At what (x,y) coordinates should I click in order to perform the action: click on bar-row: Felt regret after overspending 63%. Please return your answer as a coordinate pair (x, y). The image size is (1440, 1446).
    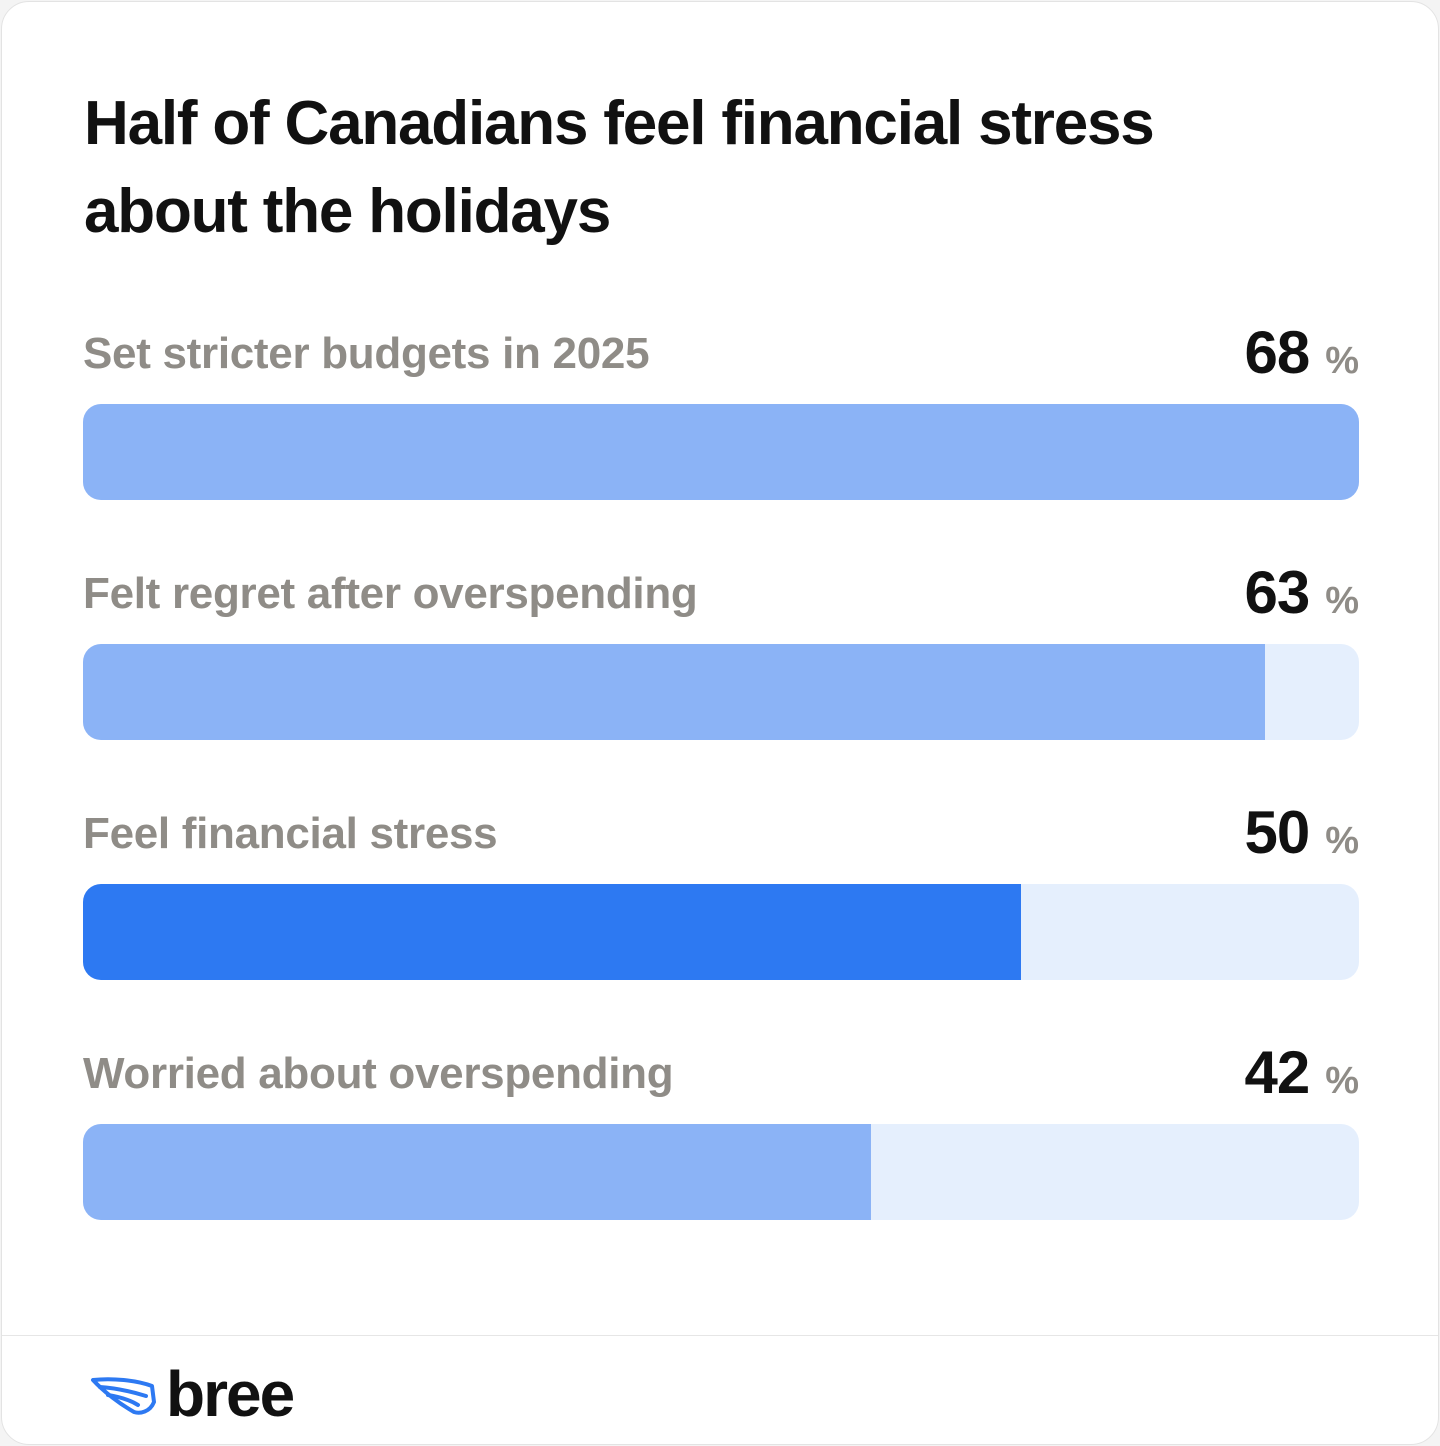
    Looking at the image, I should click on (721, 649).